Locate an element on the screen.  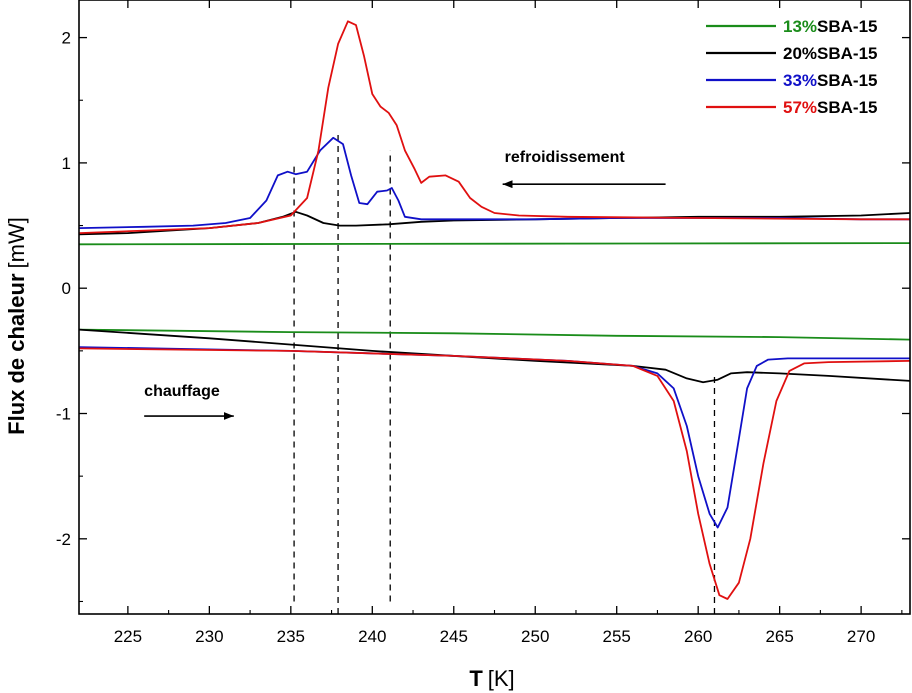
y-tick-label: -2 is located at coordinates (63, 539).